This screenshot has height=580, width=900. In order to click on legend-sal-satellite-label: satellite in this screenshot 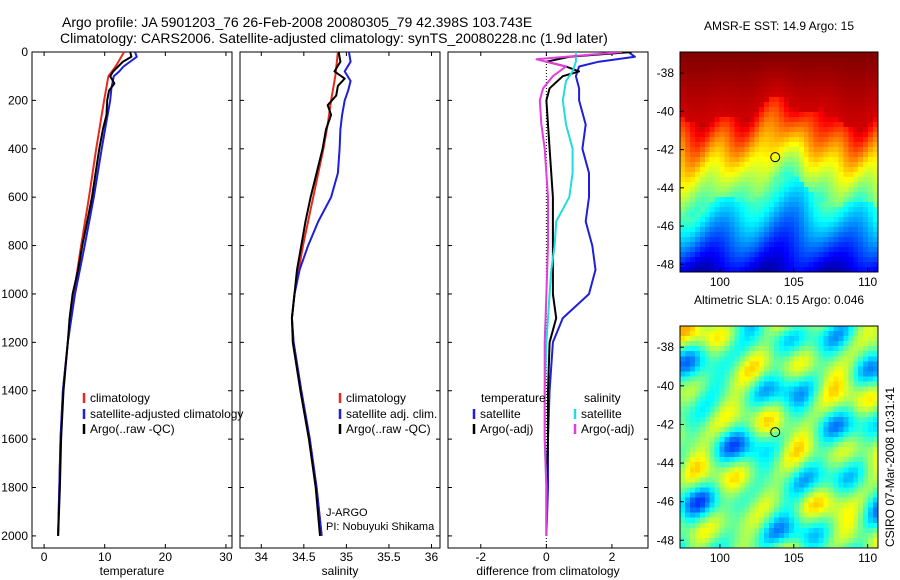, I will do `click(601, 414)`.